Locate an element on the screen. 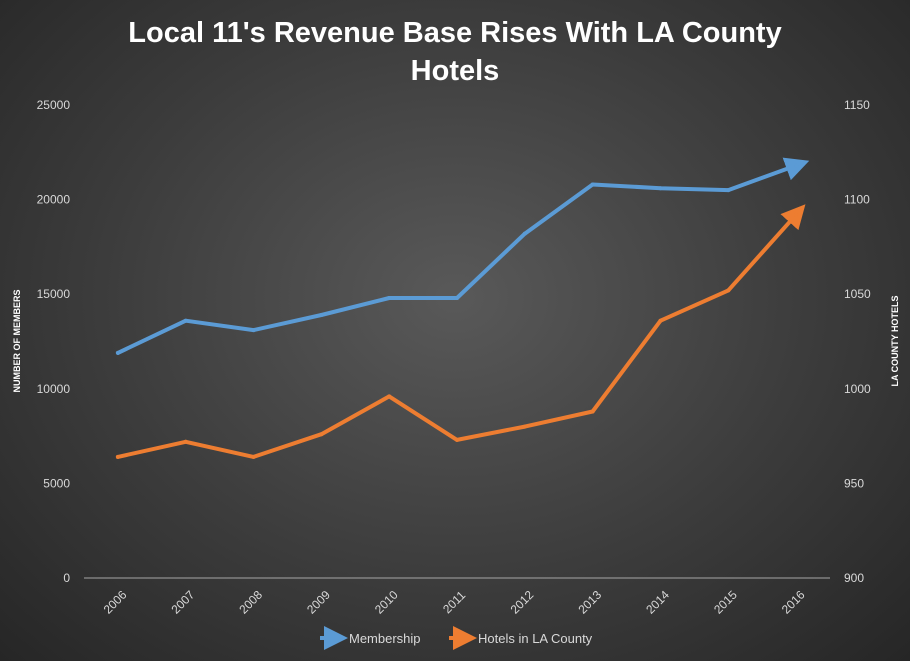 The height and width of the screenshot is (661, 910). x-tick-label: 2006 is located at coordinates (115, 602).